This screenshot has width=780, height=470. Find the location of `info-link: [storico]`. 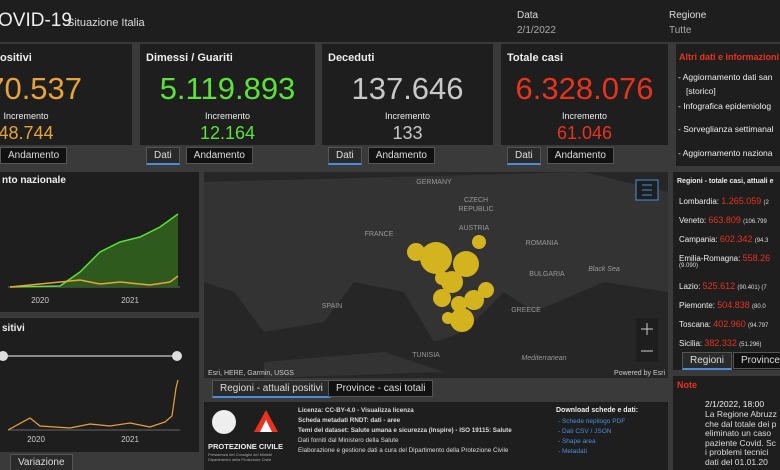

info-link: [storico] is located at coordinates (701, 91).